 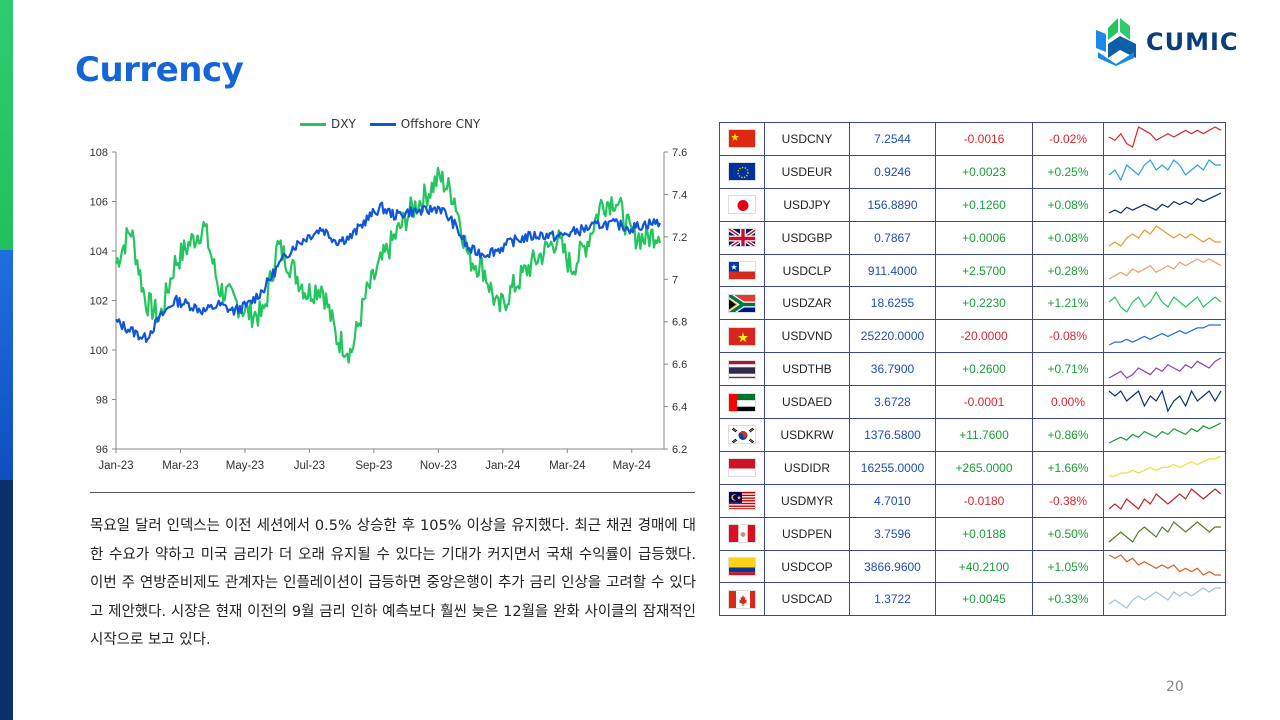 What do you see at coordinates (984, 566) in the screenshot?
I see `fx-change: +40.2100` at bounding box center [984, 566].